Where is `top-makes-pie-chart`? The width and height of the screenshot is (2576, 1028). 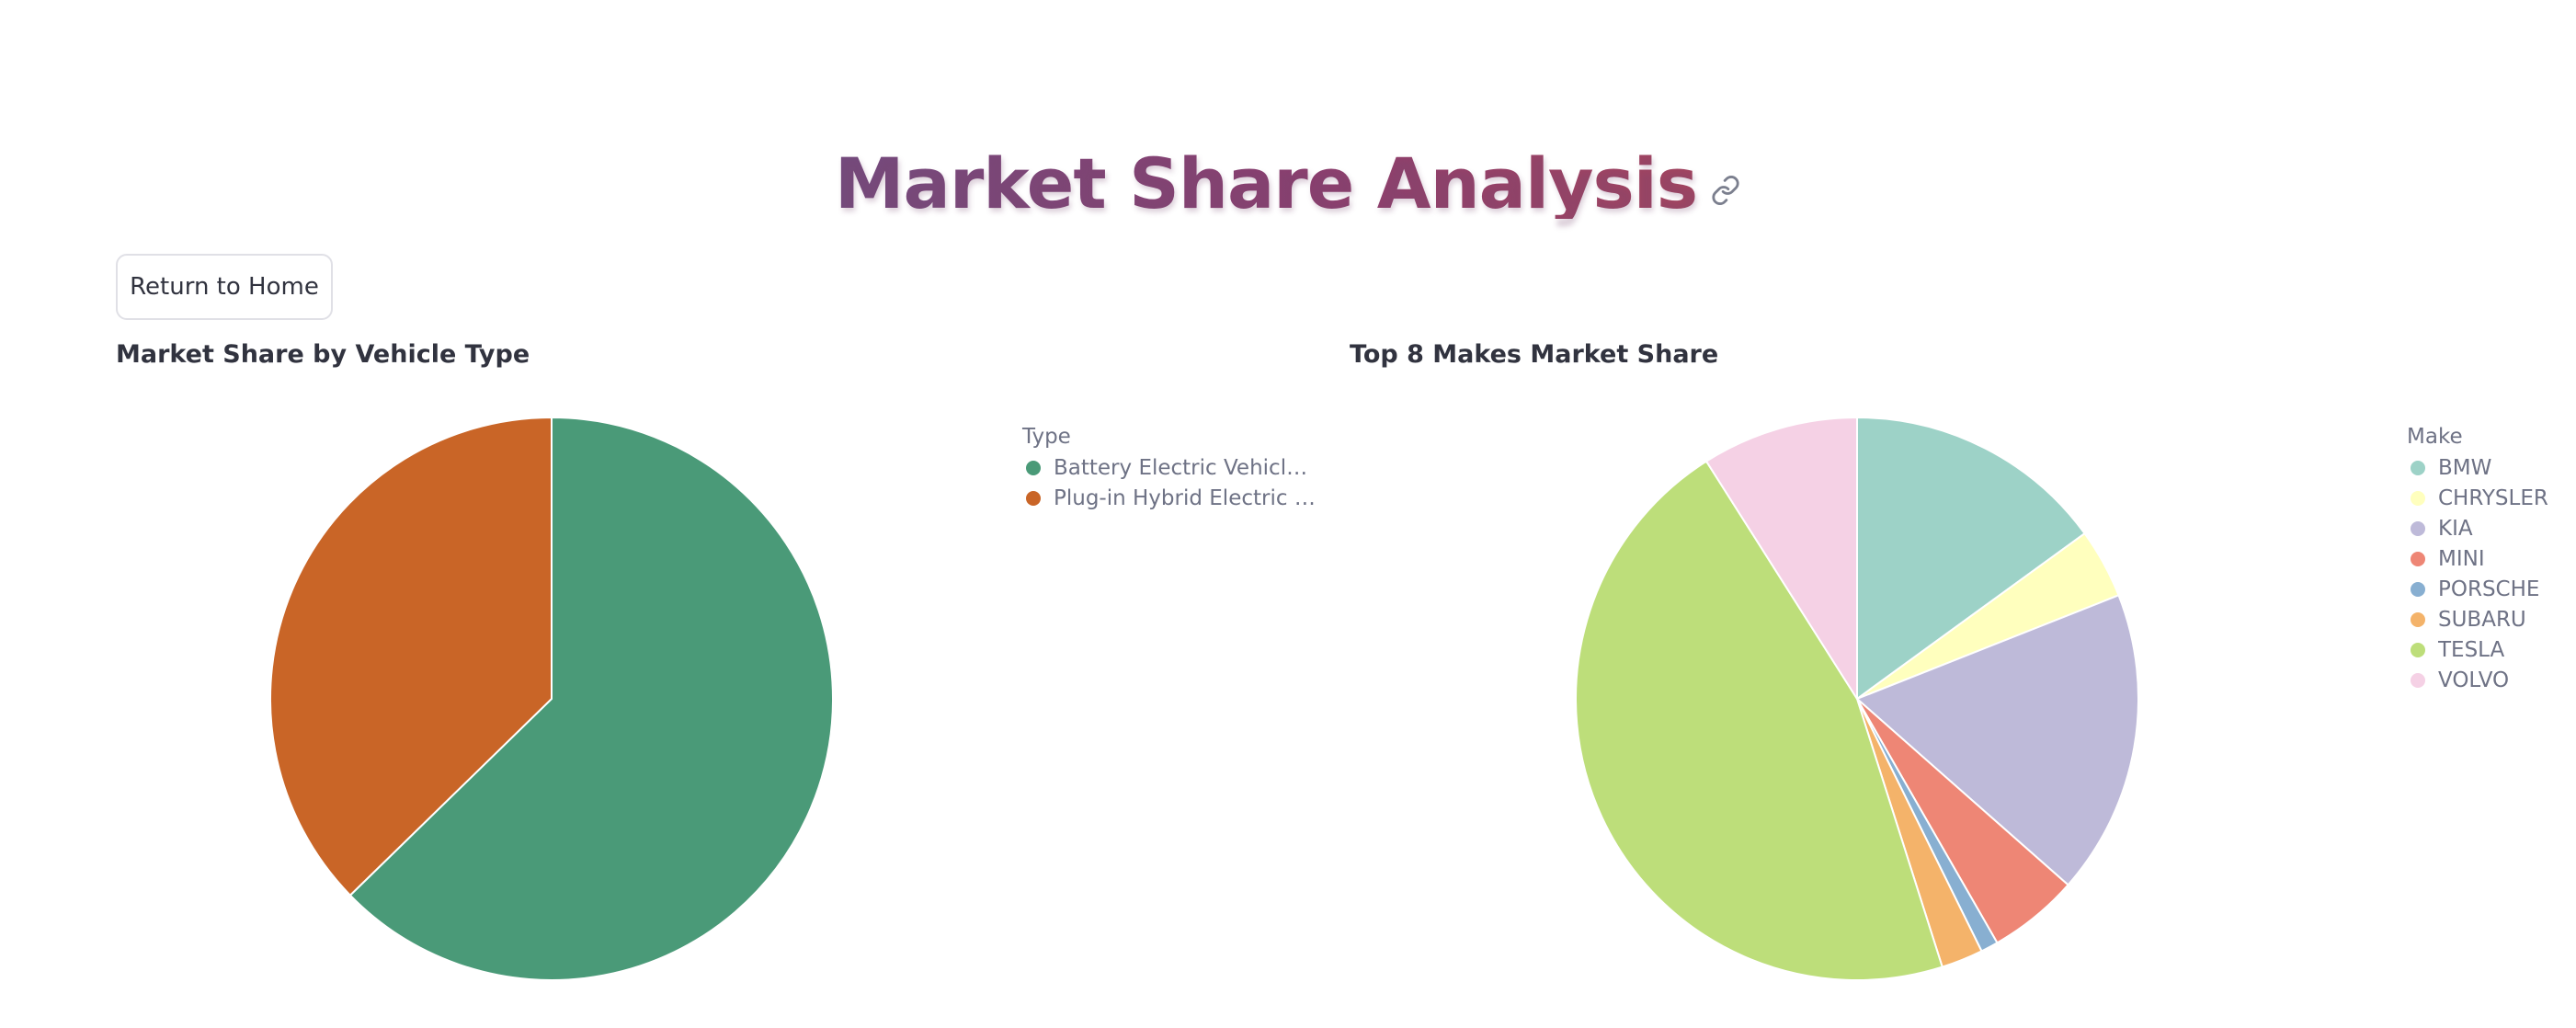
top-makes-pie-chart is located at coordinates (1857, 698).